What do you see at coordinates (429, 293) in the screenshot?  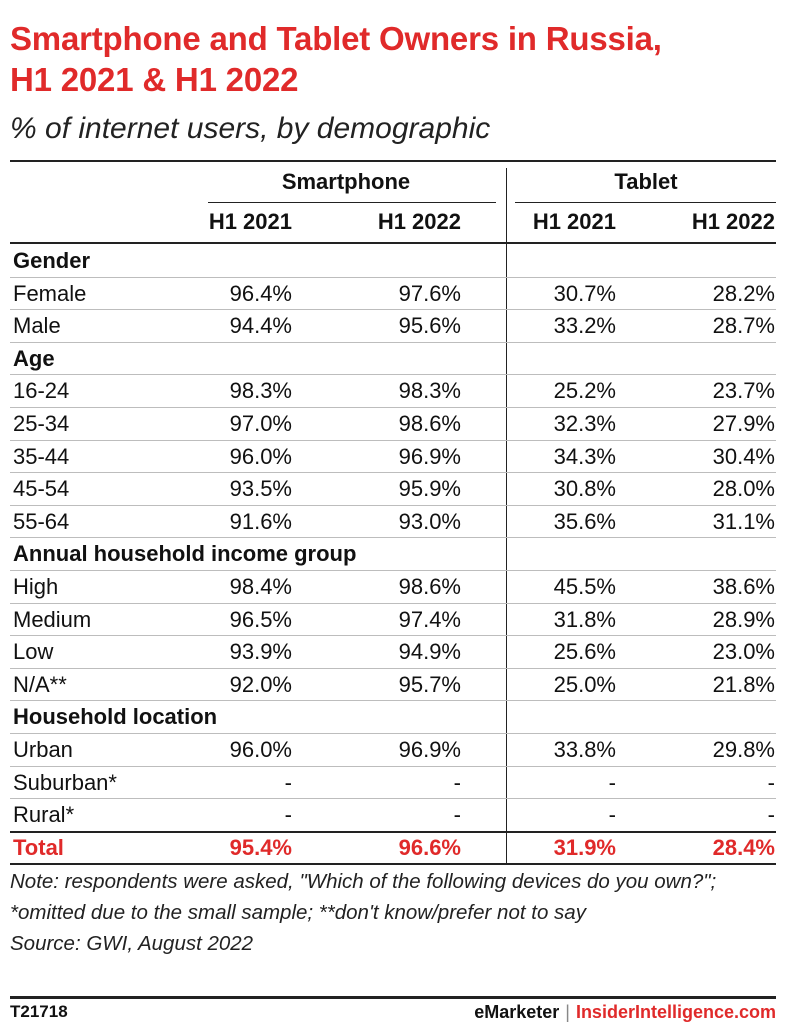 I see `cell-value: 97.6%` at bounding box center [429, 293].